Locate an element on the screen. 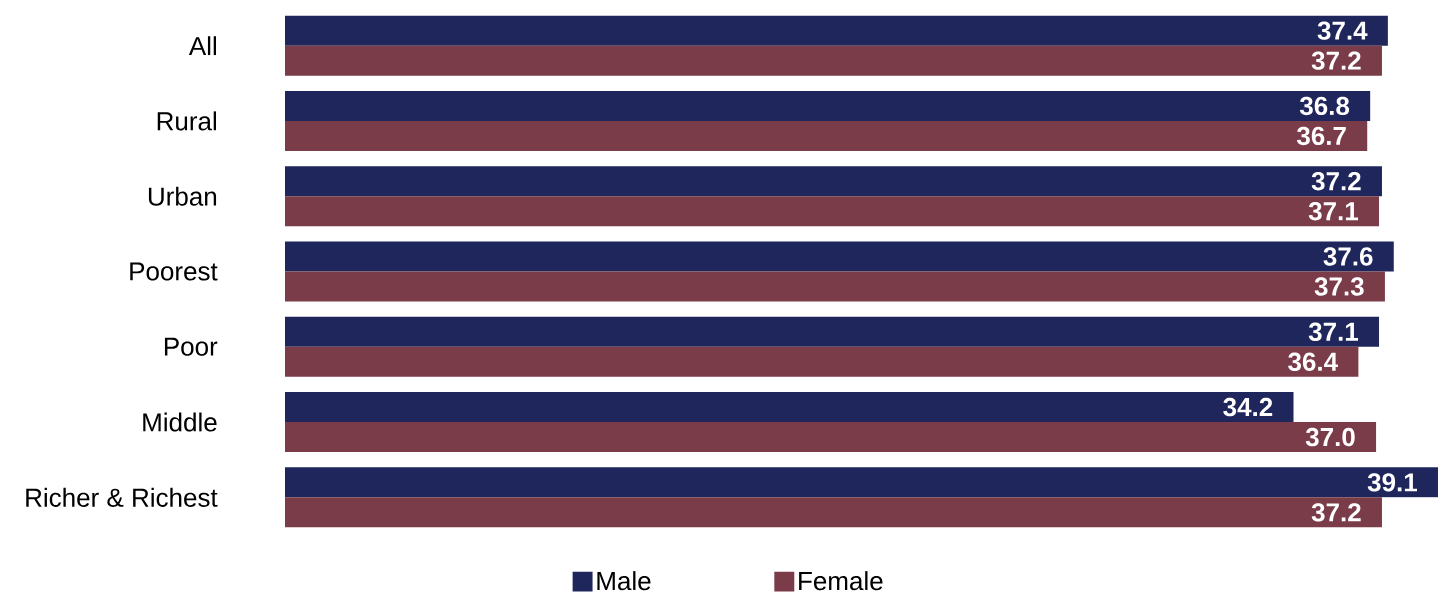  y-tick-label: Urban is located at coordinates (182, 196).